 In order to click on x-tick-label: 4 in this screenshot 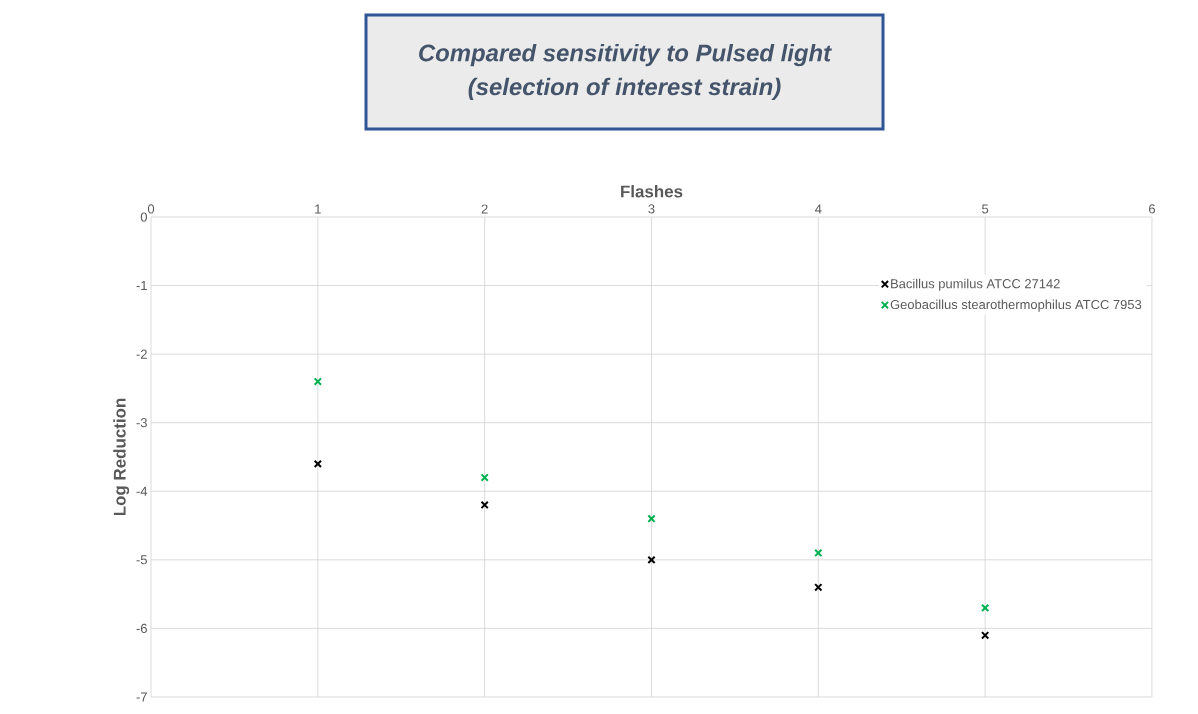, I will do `click(818, 209)`.